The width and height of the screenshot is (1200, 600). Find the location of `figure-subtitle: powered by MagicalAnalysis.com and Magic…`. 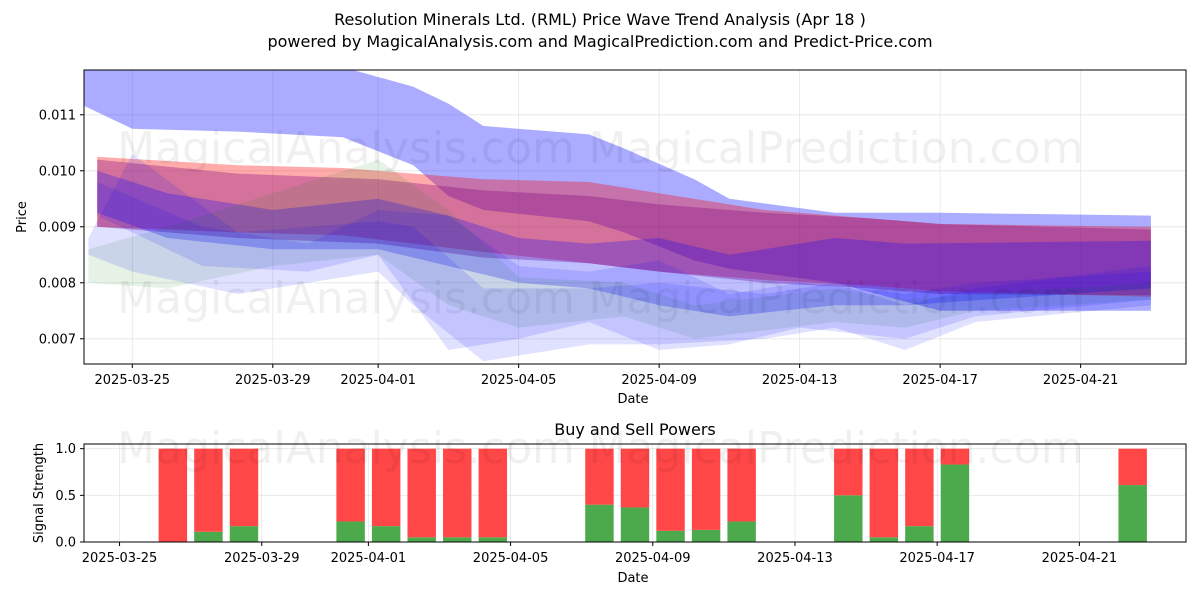

figure-subtitle: powered by MagicalAnalysis.com and Magic… is located at coordinates (599, 41).